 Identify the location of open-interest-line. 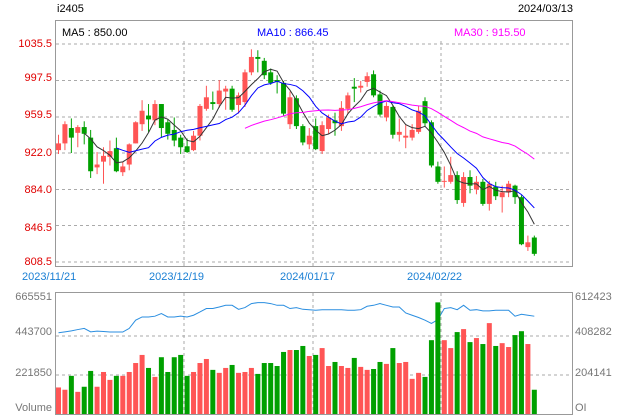
(296, 318).